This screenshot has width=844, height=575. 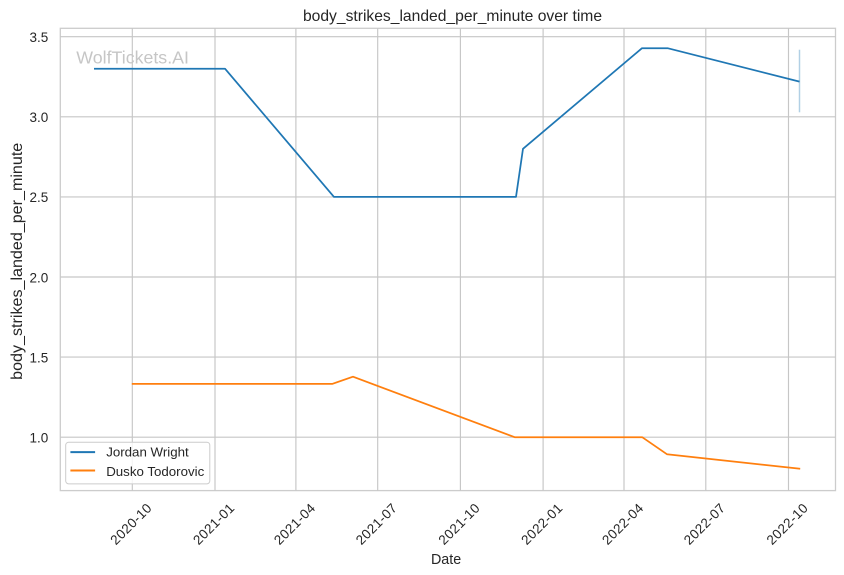 I want to click on svg-text: 3.5, so click(x=39, y=37).